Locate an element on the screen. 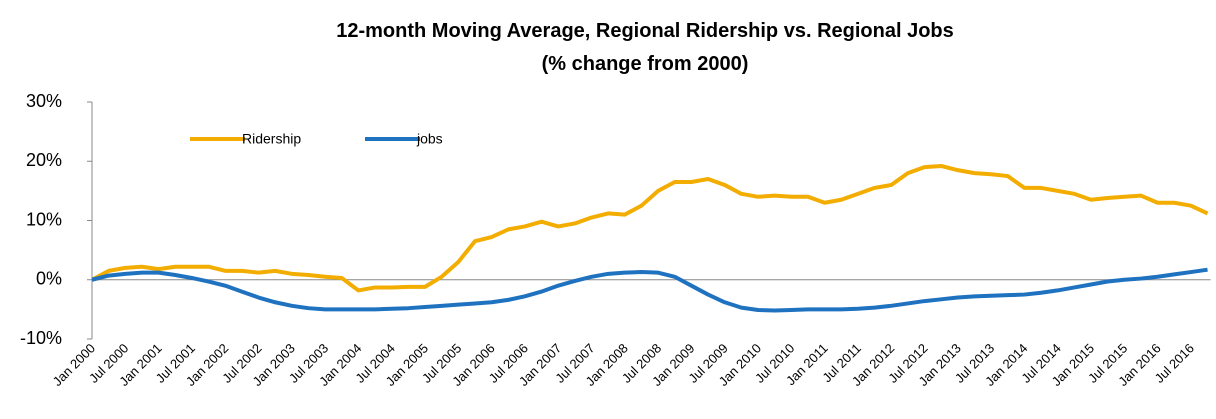  y-tick-label: 30% is located at coordinates (44, 101).